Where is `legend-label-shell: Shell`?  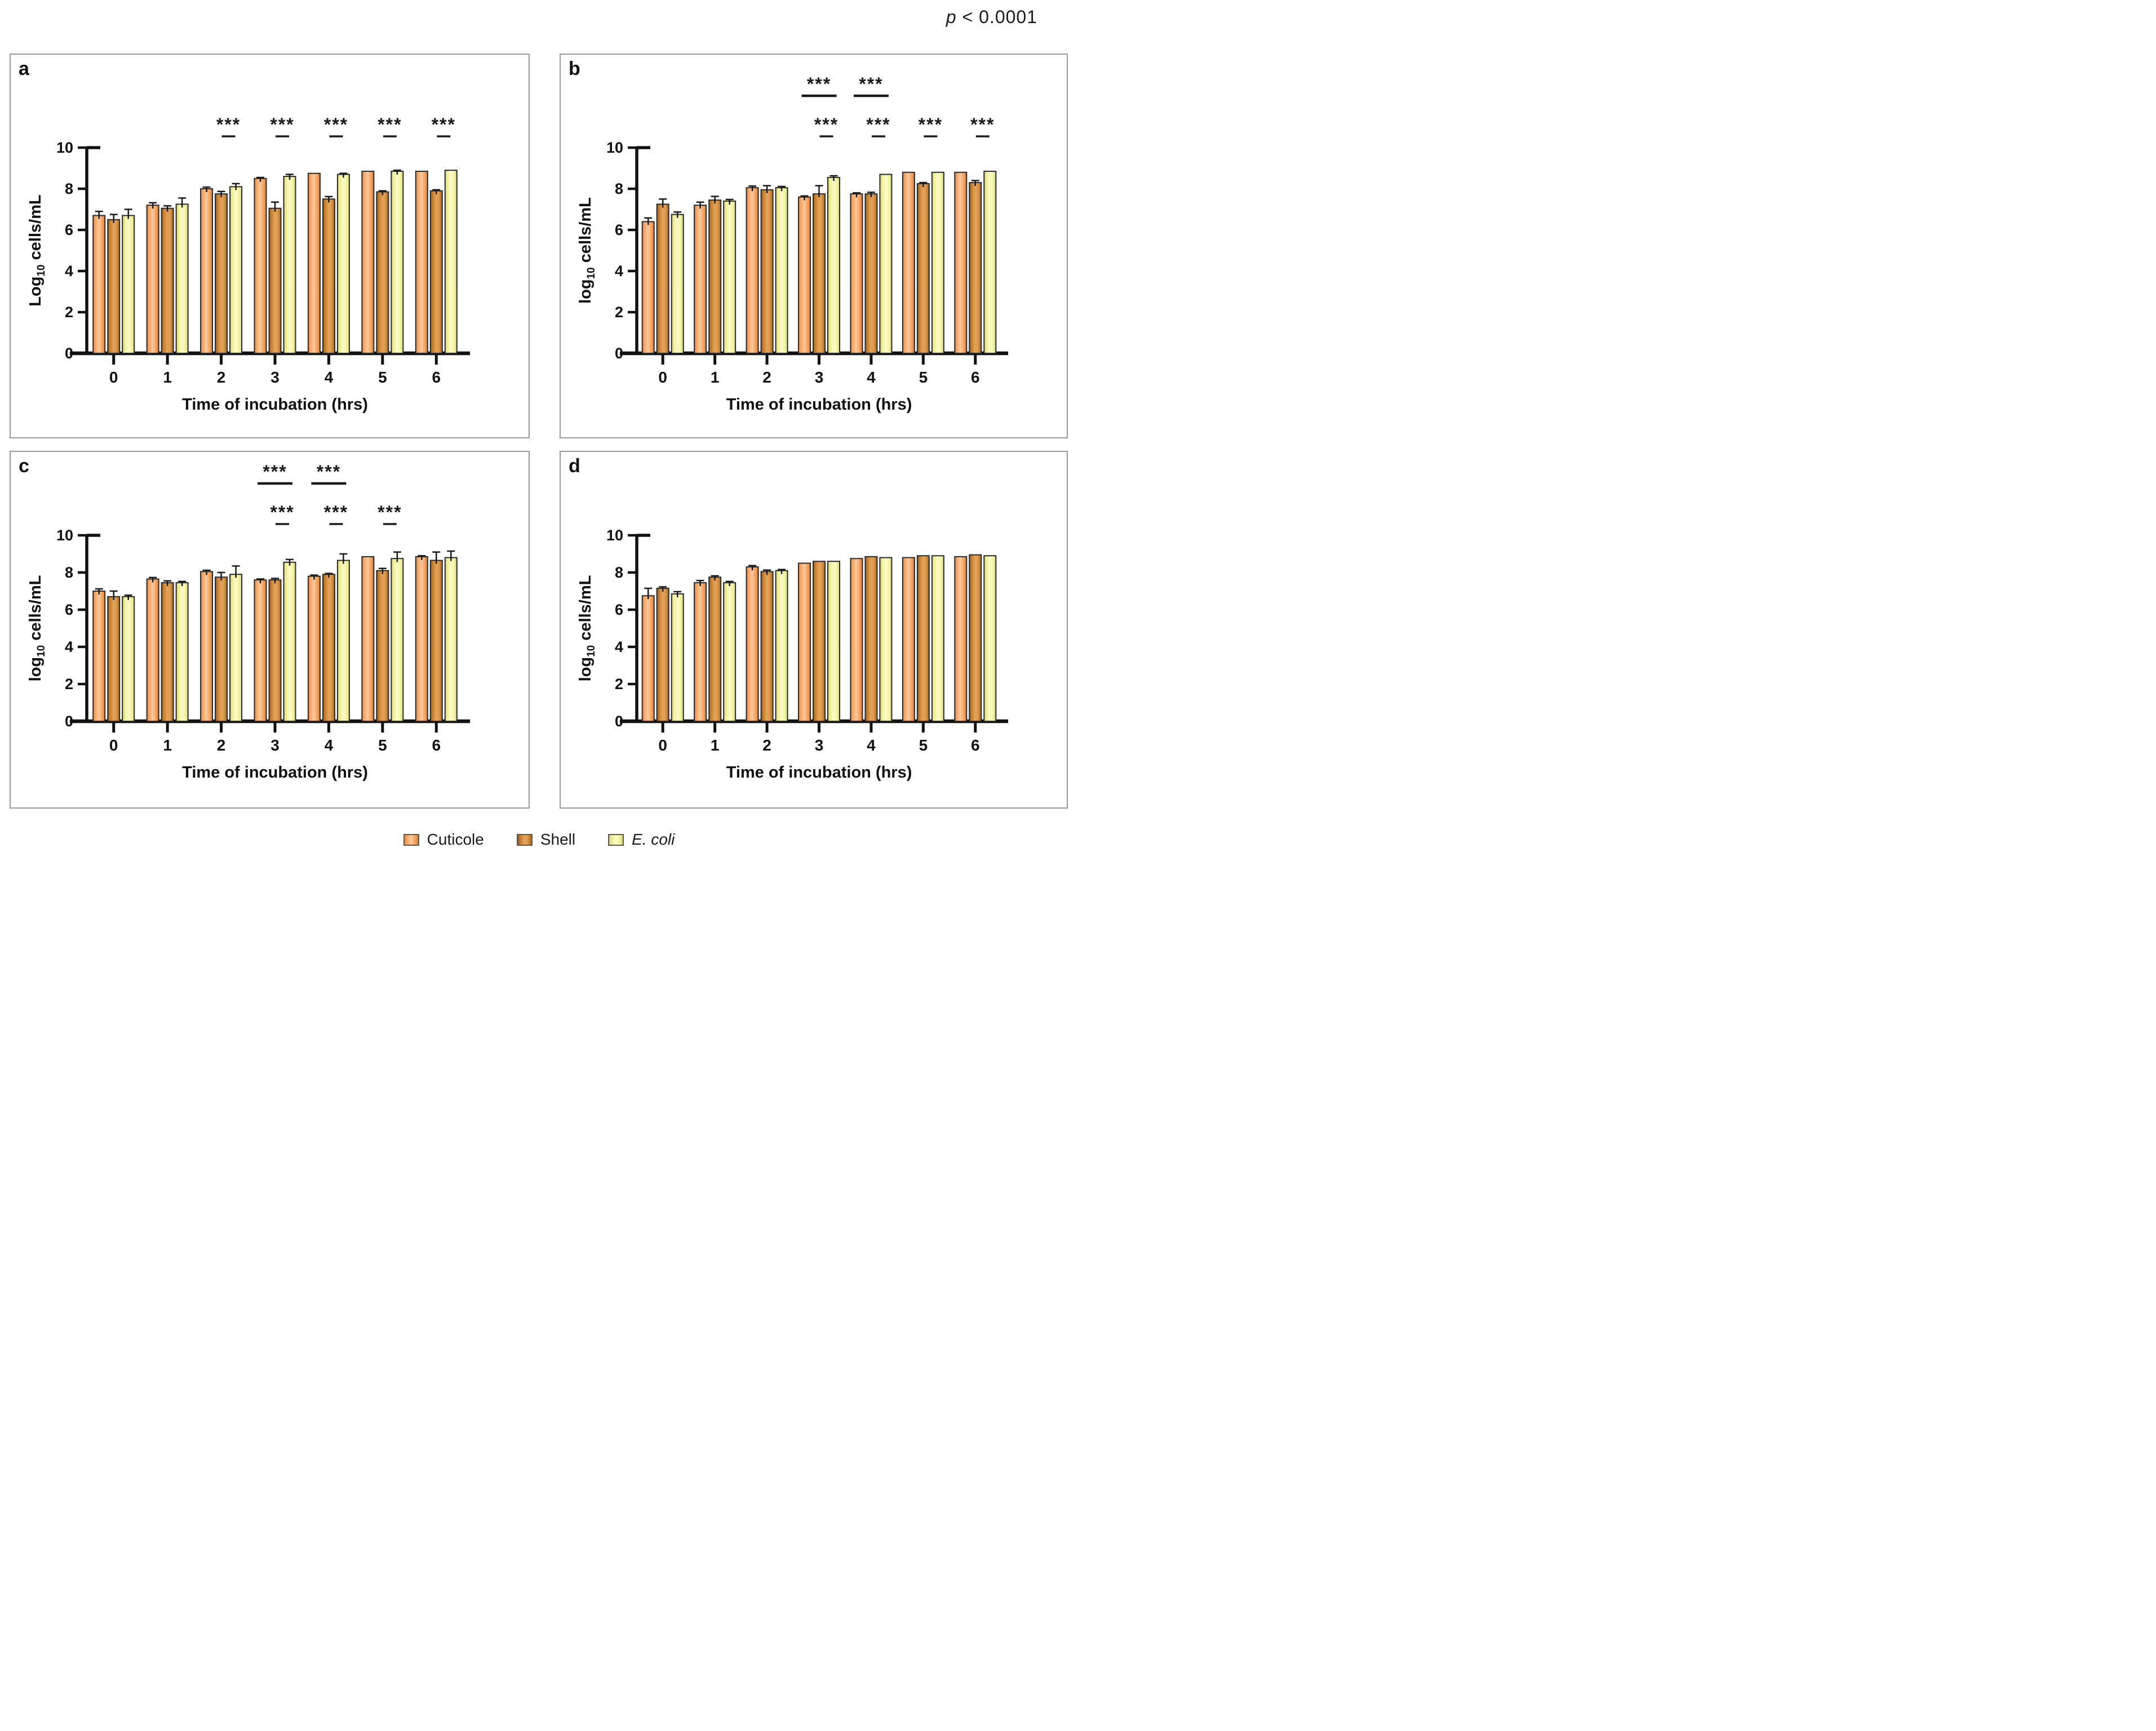 legend-label-shell: Shell is located at coordinates (558, 839).